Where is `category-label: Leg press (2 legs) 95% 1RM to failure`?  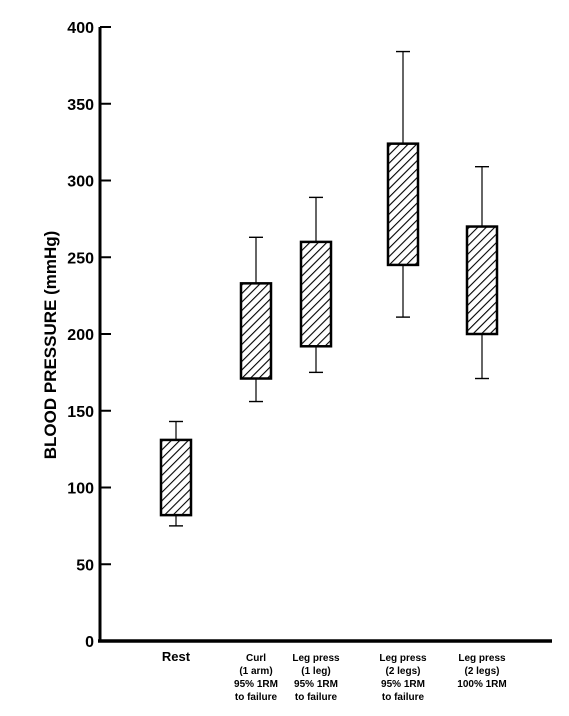
category-label: Leg press (2 legs) 95% 1RM to failure is located at coordinates (403, 678).